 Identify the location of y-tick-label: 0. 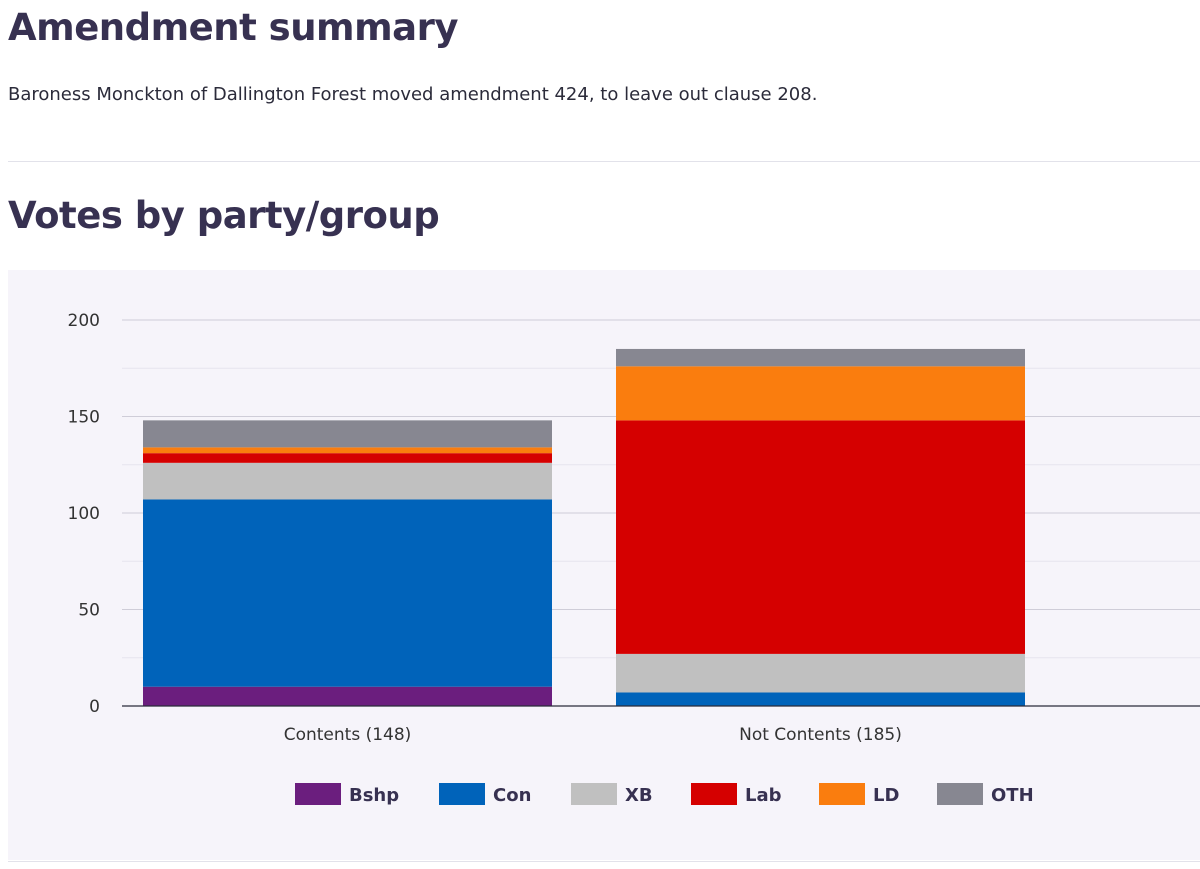
(94, 707).